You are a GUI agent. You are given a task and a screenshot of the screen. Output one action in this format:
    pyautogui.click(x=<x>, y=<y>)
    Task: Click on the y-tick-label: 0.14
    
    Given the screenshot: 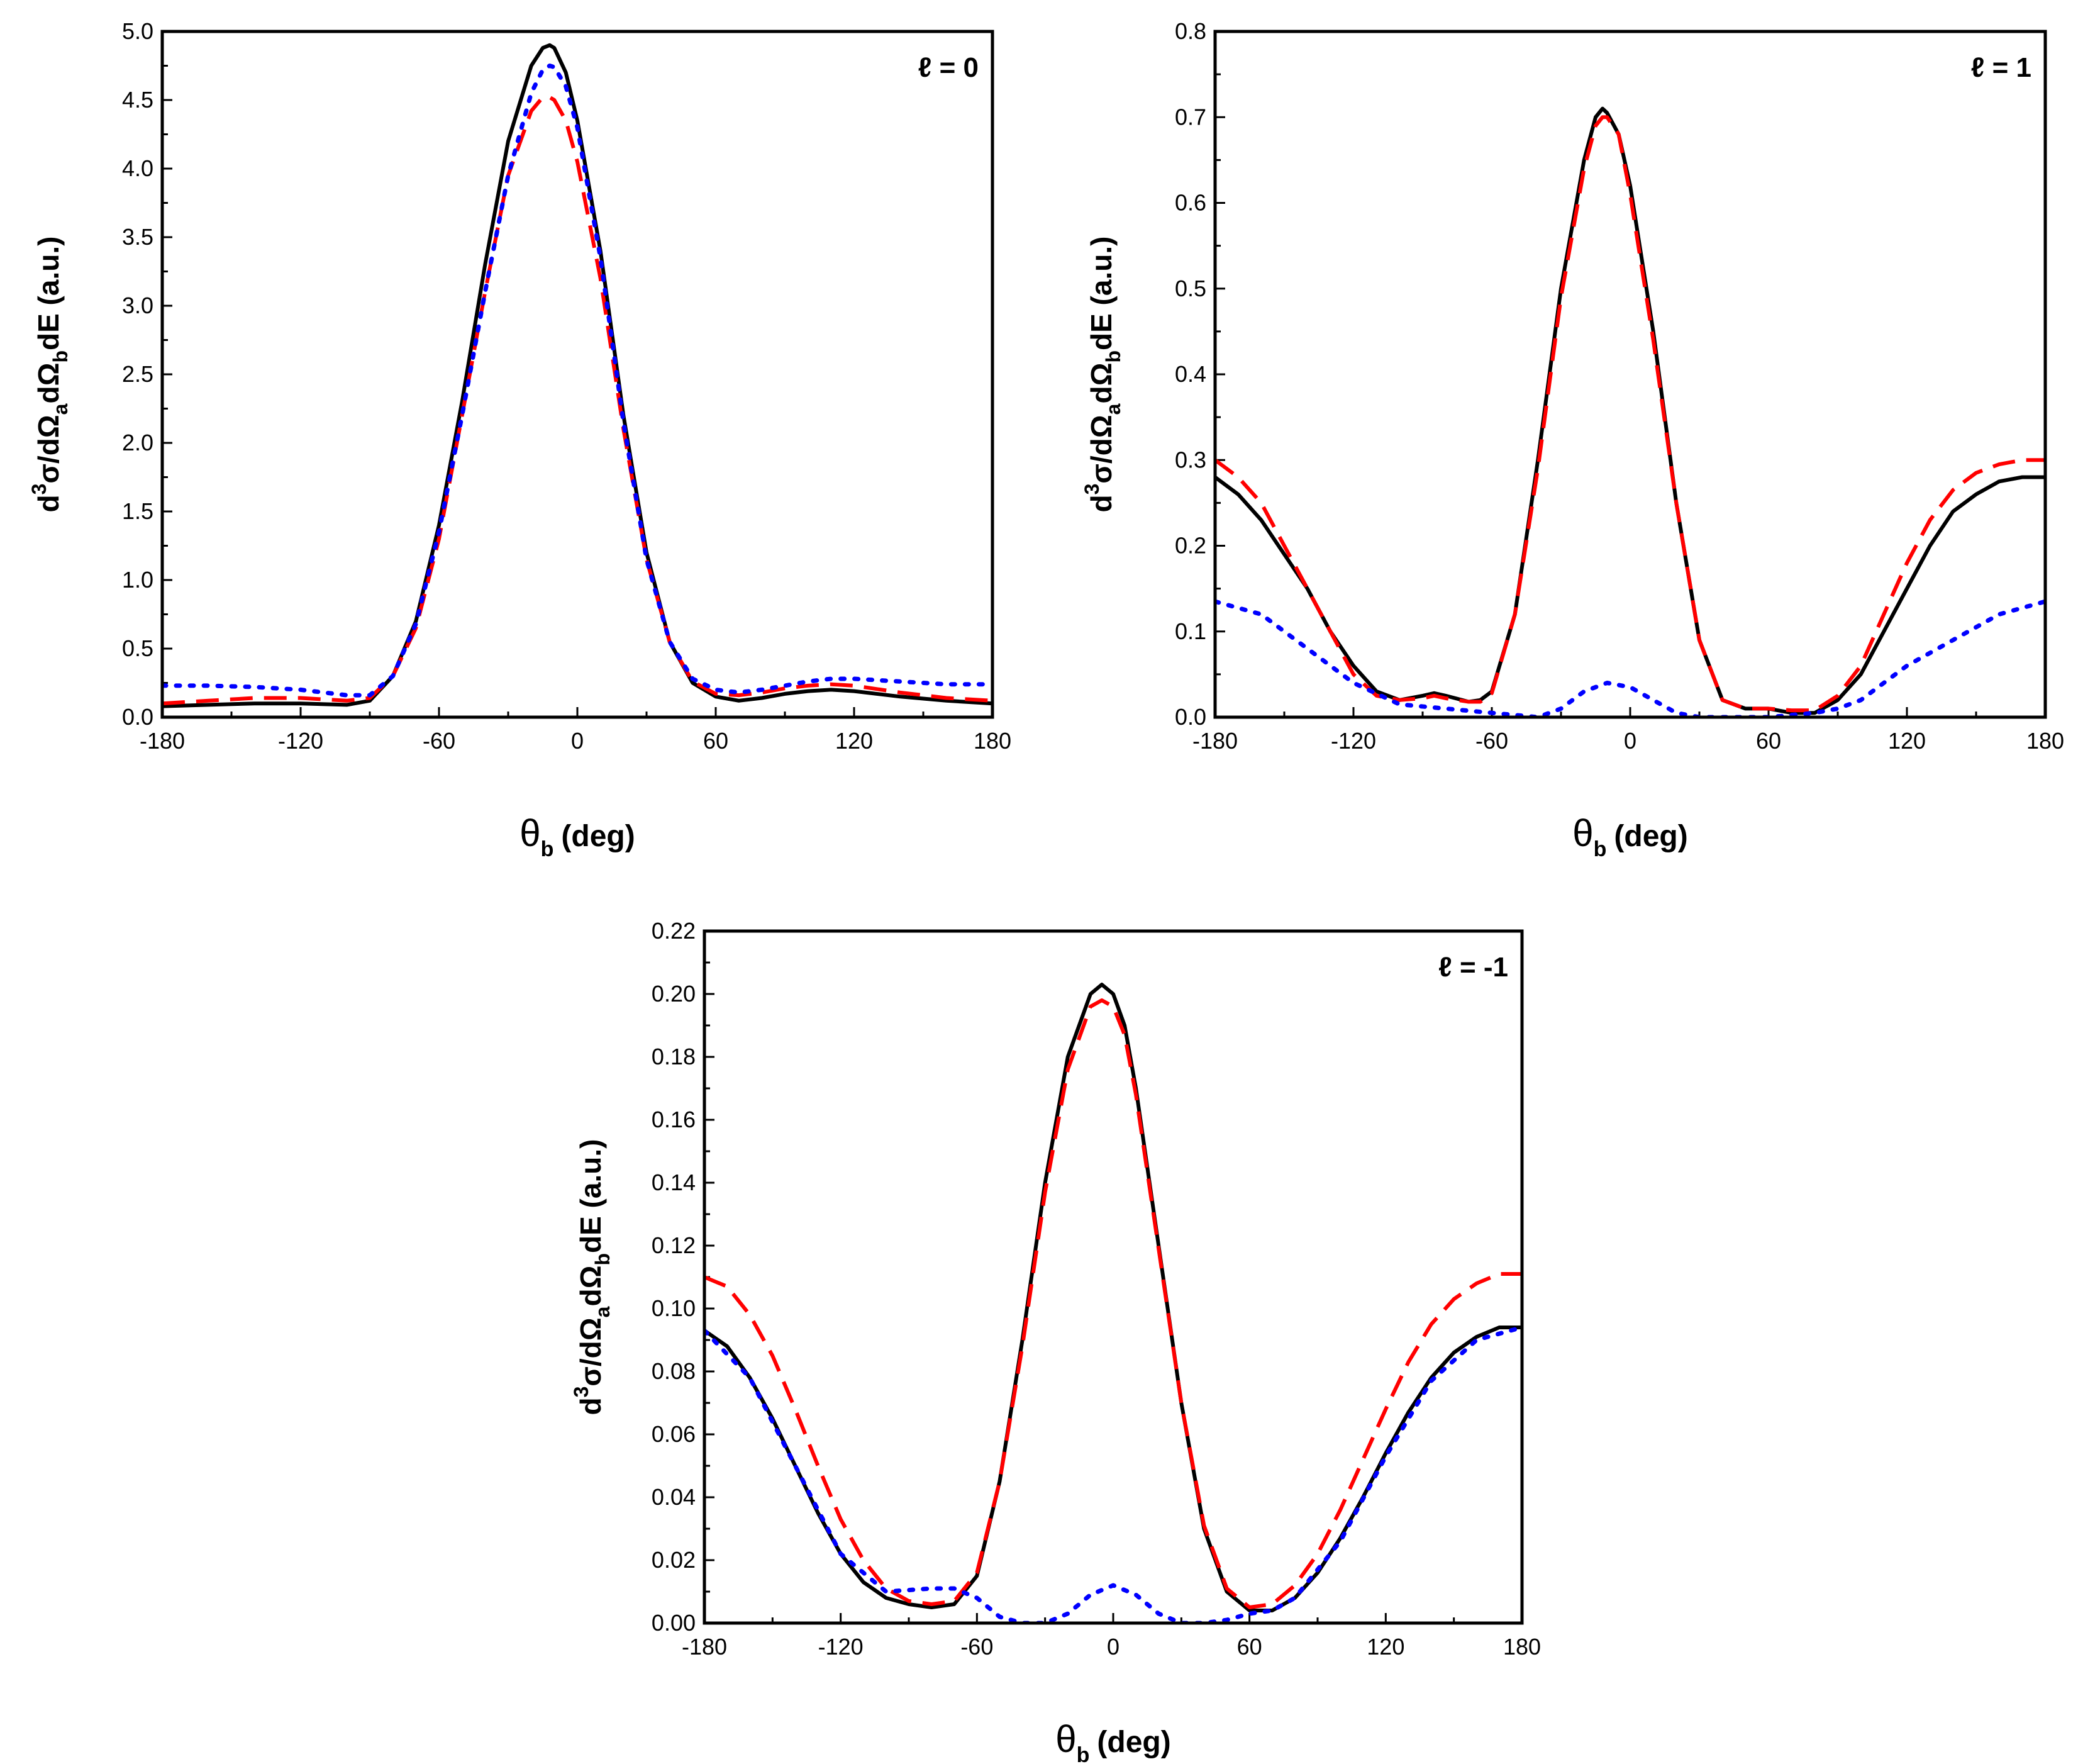 What is the action you would take?
    pyautogui.click(x=674, y=1182)
    